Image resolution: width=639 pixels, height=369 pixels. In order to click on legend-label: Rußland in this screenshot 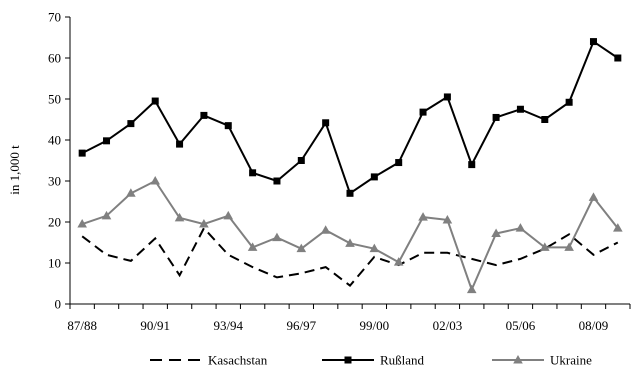, I will do `click(402, 360)`.